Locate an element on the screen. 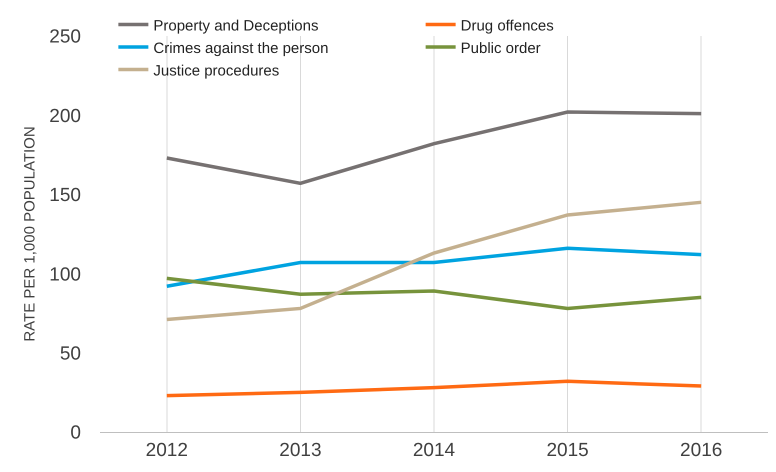 The image size is (776, 472). y-tick-label: 250 is located at coordinates (65, 37).